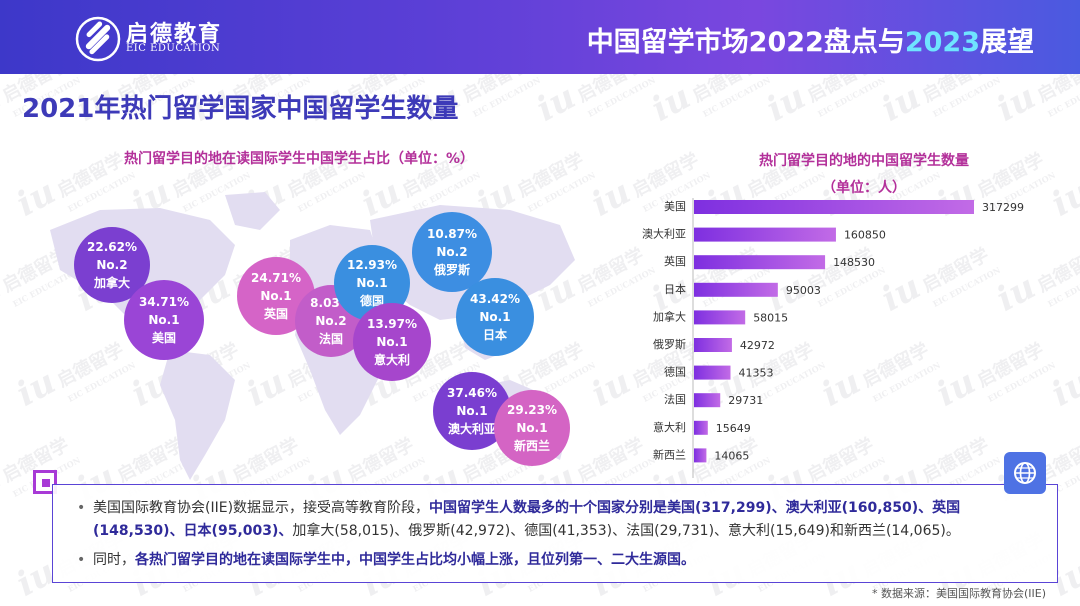 This screenshot has height=606, width=1080. What do you see at coordinates (854, 262) in the screenshot?
I see `value-label: 148530` at bounding box center [854, 262].